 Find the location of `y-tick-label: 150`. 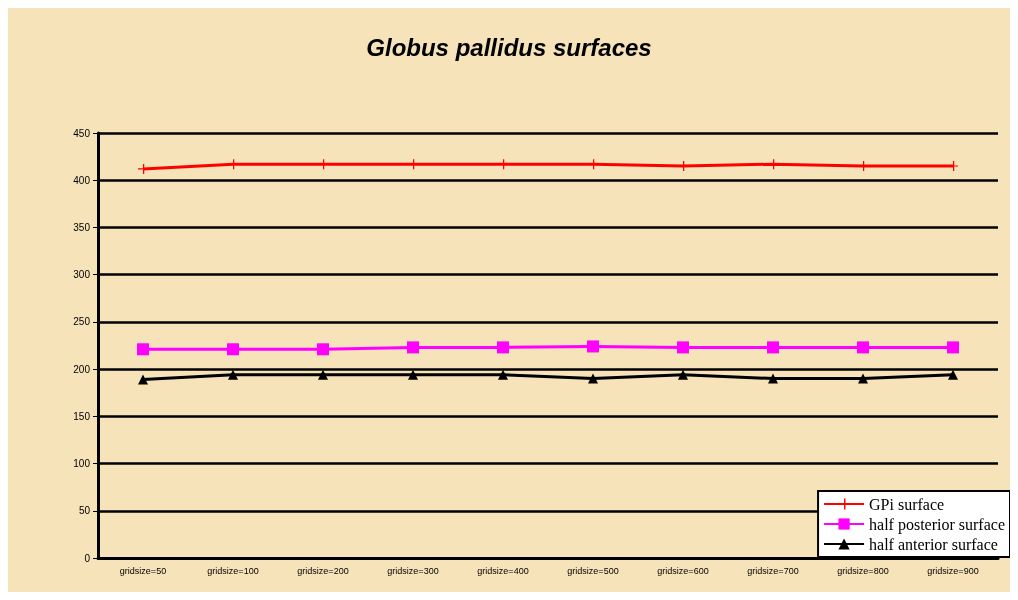

y-tick-label: 150 is located at coordinates (82, 416).